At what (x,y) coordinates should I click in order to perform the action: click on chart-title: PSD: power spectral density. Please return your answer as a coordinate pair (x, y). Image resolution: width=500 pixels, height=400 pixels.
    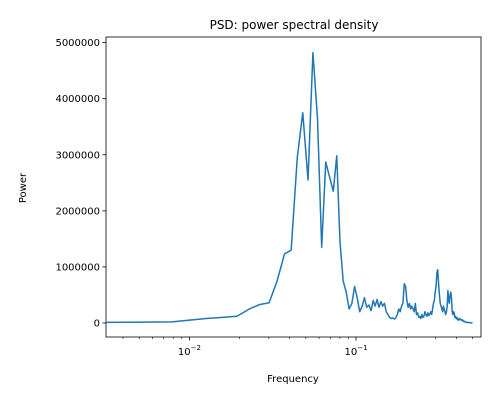
    Looking at the image, I should click on (294, 25).